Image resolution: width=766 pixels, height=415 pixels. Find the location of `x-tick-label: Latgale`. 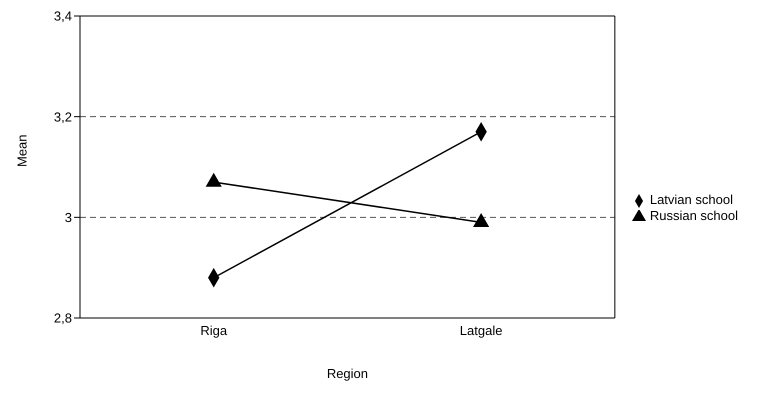

x-tick-label: Latgale is located at coordinates (481, 330).